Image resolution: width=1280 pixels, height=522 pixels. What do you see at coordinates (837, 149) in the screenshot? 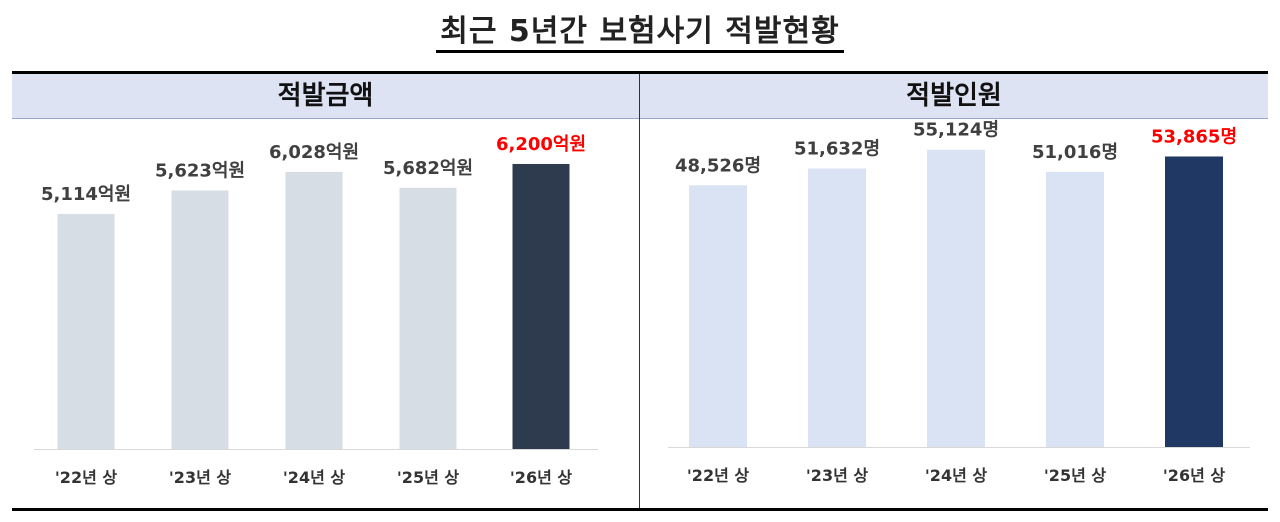
I see `right-data-label-1: 51,632명` at bounding box center [837, 149].